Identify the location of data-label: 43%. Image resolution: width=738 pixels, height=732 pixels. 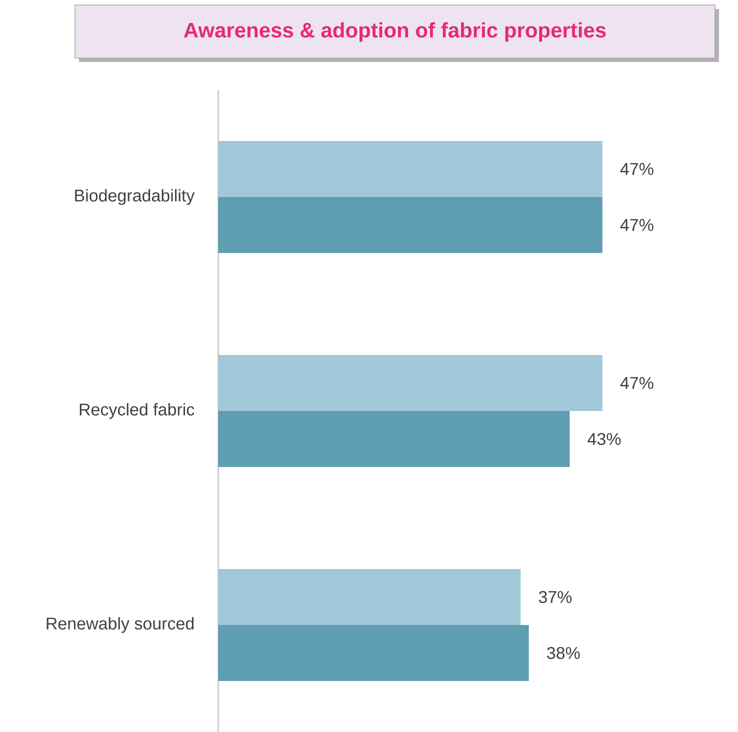
(604, 439).